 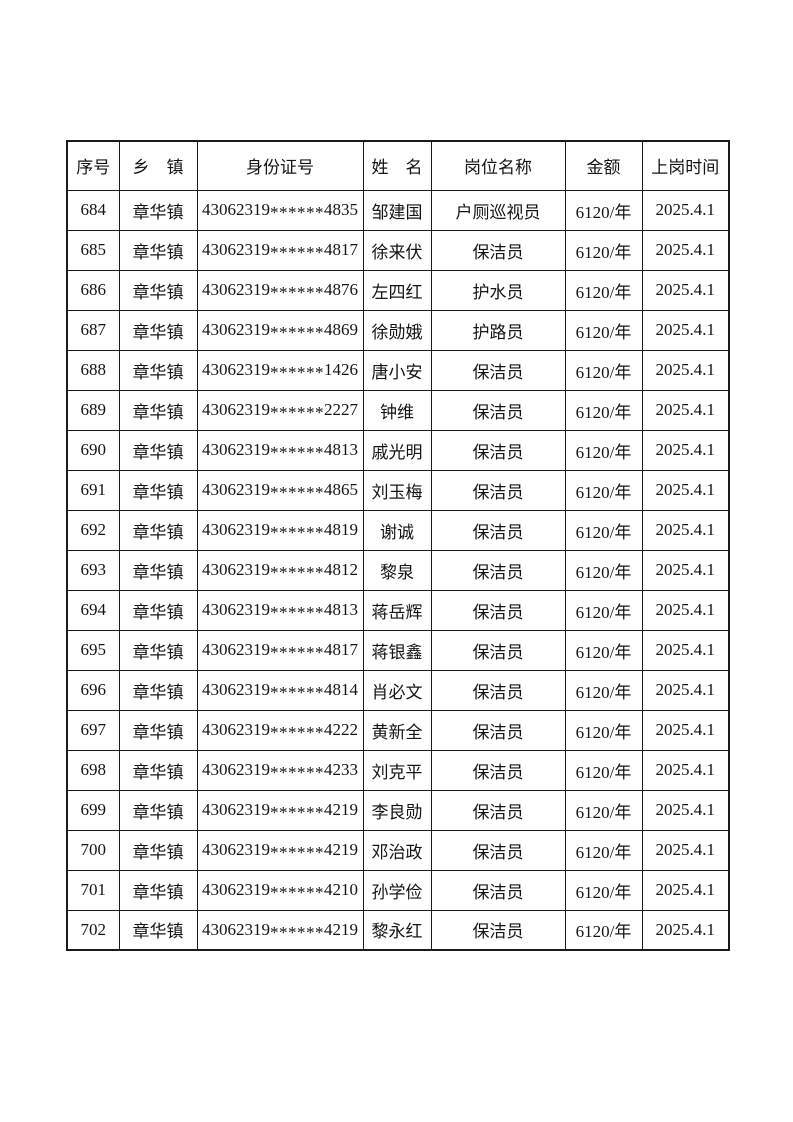 I want to click on cell-id-number: 43062319******4876, so click(x=280, y=290).